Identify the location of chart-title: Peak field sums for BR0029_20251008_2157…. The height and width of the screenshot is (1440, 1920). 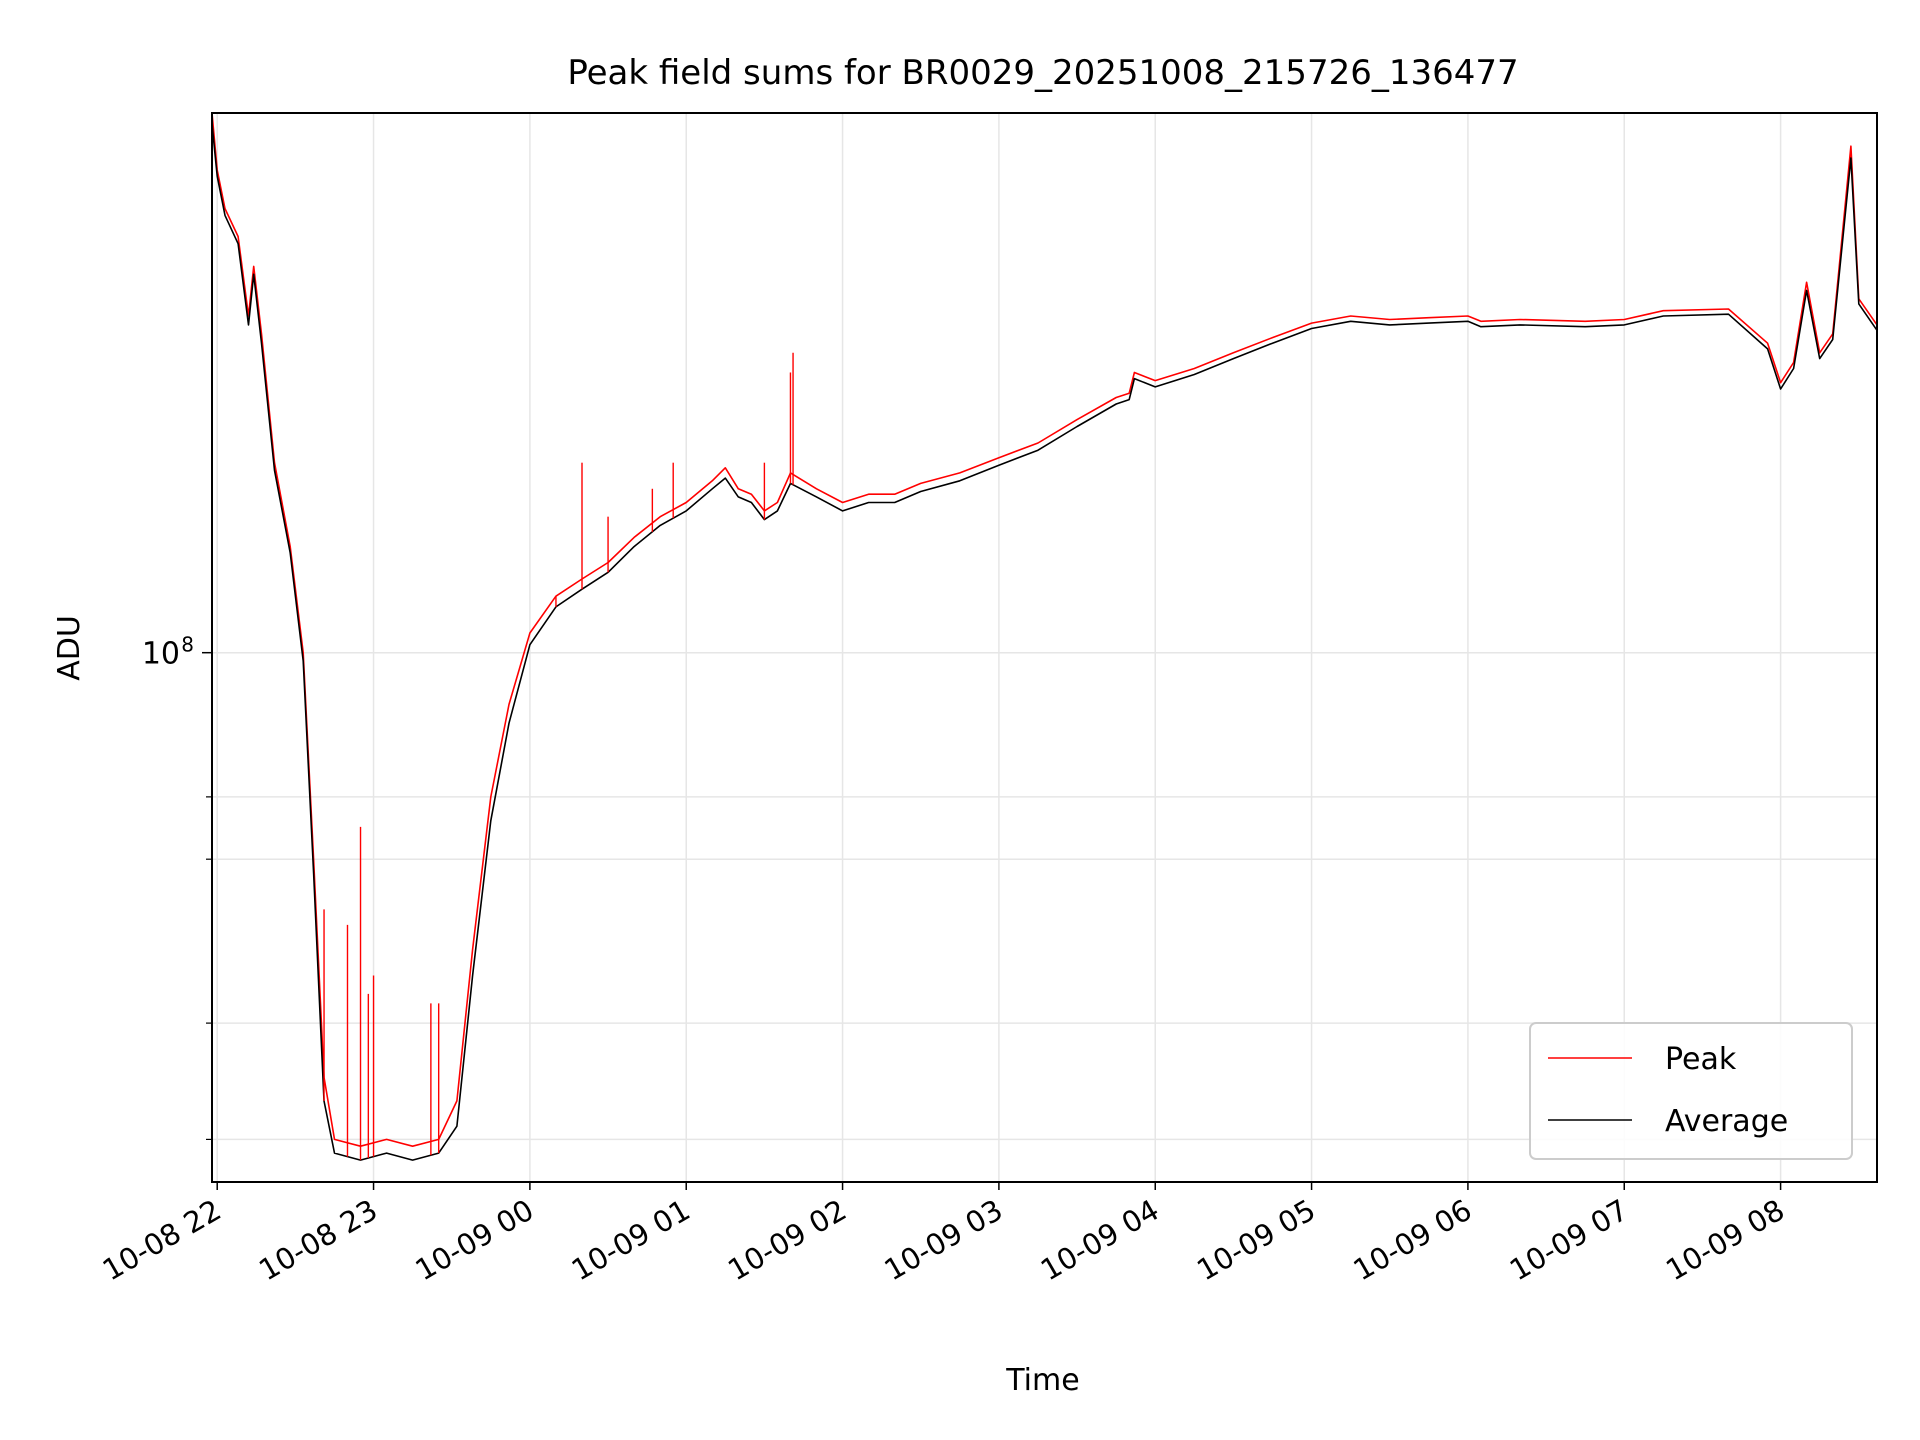
(1042, 73).